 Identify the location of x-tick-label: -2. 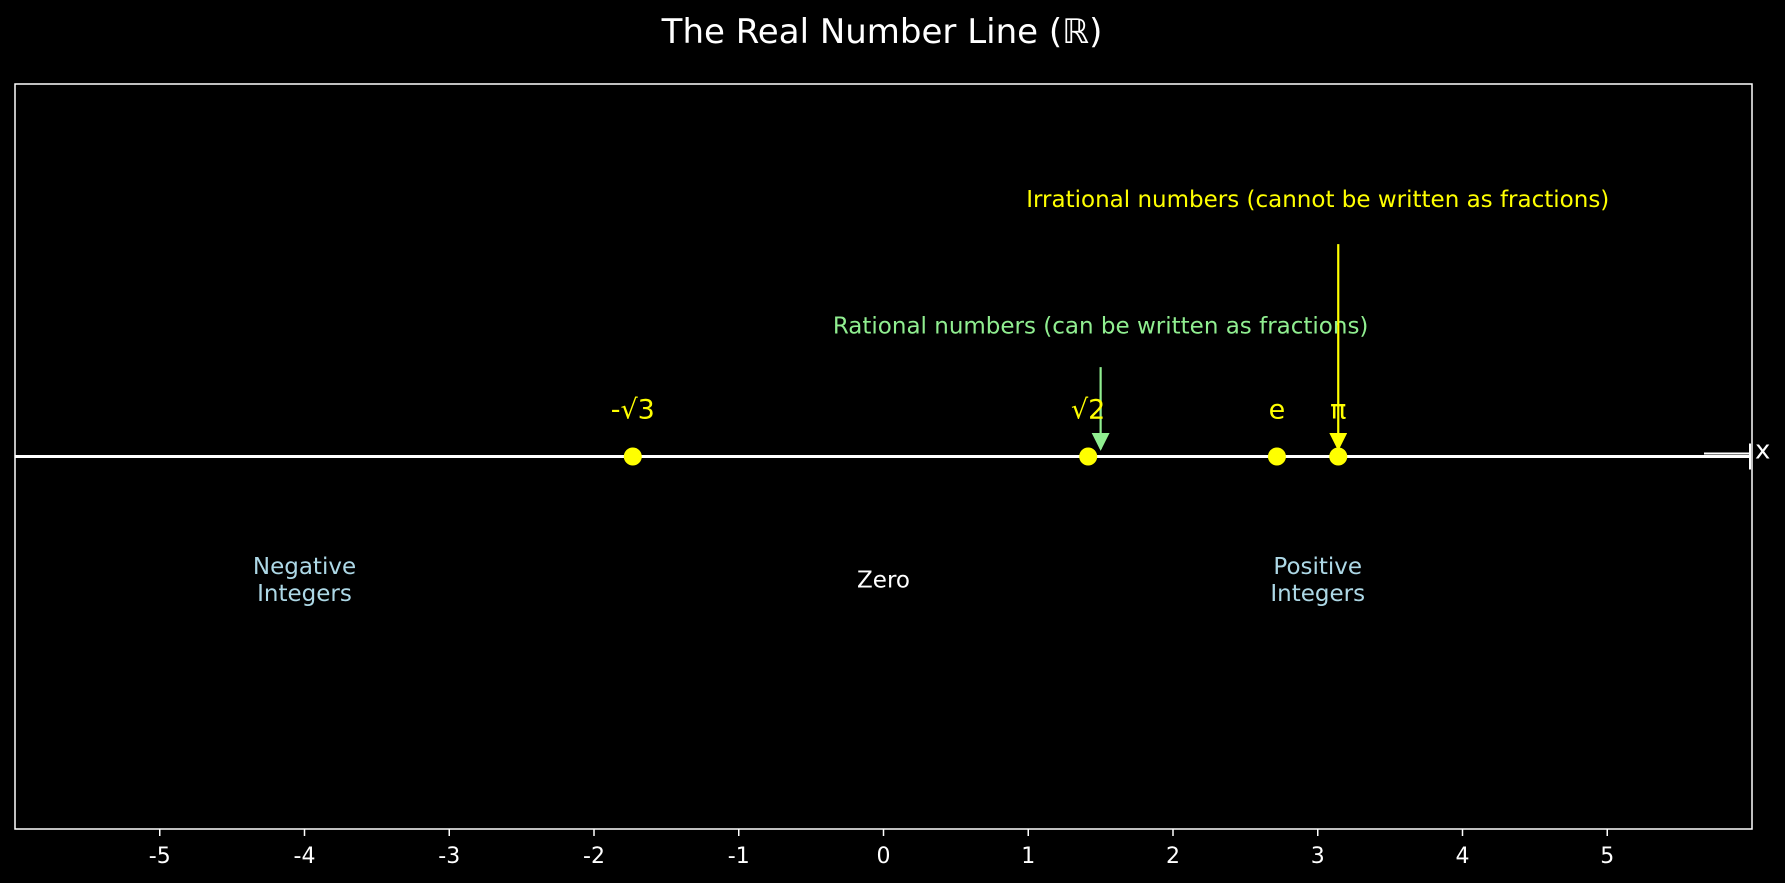
(594, 856).